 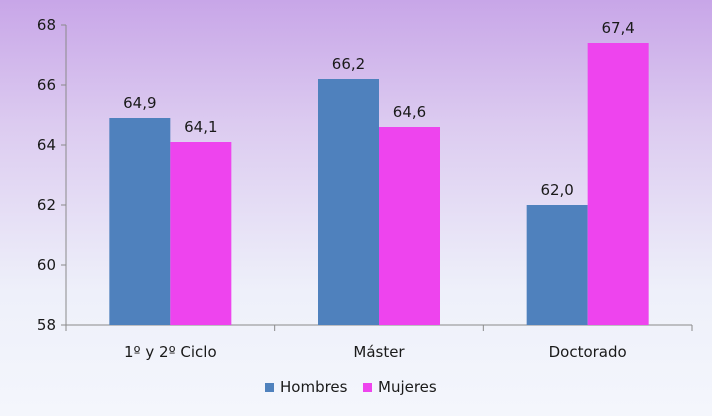 I want to click on x-tick-label: Máster, so click(x=379, y=352).